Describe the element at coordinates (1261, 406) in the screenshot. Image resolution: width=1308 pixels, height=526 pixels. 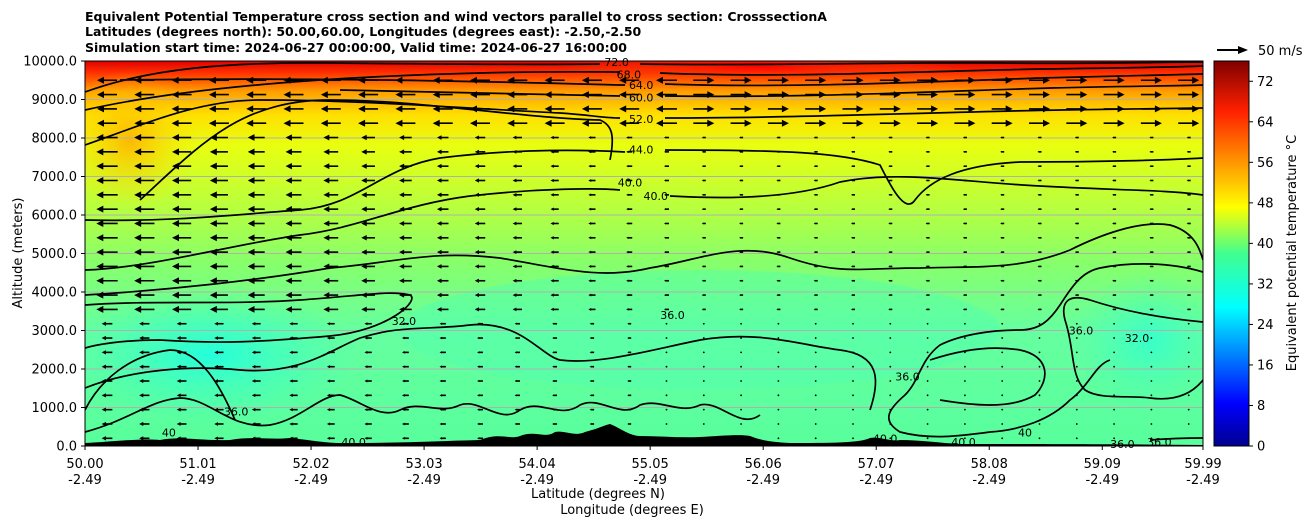
I see `colorbar-tick-label: 8` at that location.